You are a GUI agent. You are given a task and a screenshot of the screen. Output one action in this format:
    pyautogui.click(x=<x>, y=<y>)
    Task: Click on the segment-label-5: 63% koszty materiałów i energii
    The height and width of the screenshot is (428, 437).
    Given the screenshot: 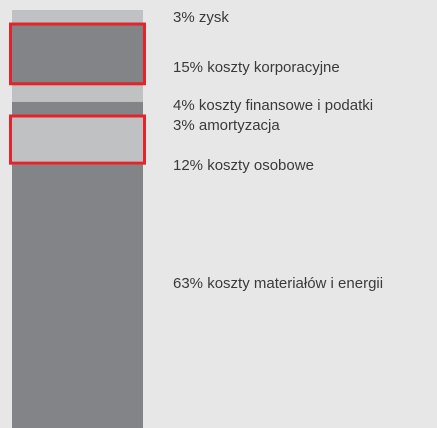 What is the action you would take?
    pyautogui.click(x=278, y=283)
    